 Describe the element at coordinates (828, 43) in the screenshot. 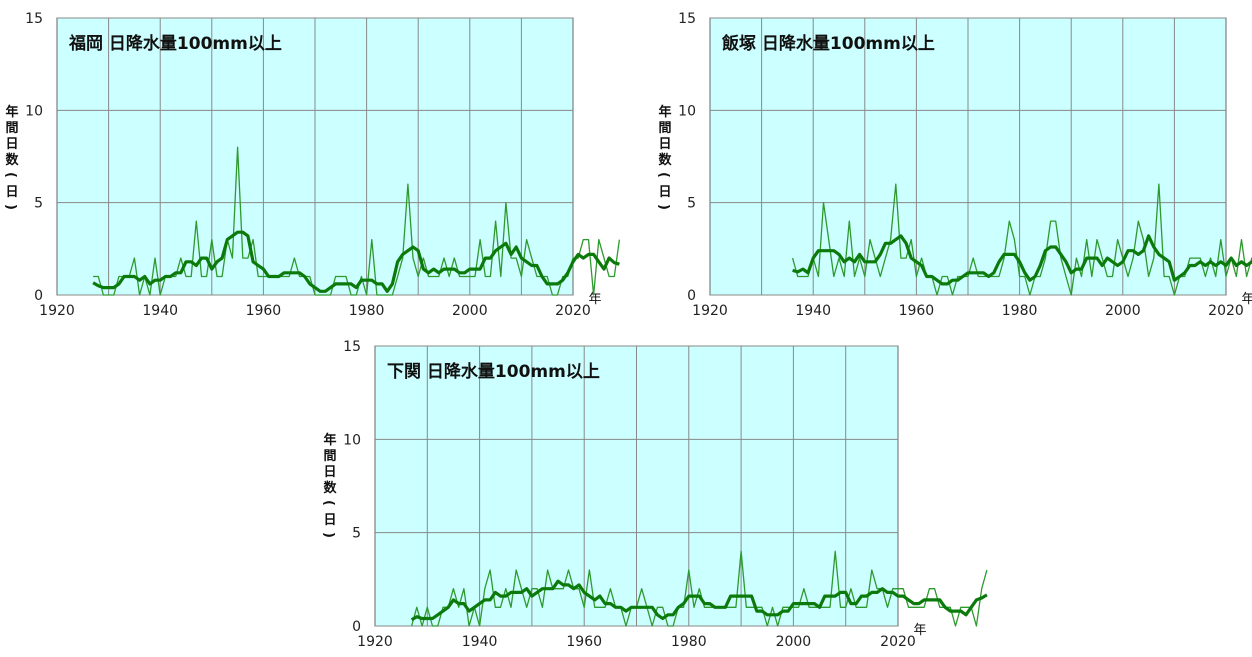

I see `chart-title: 飯塚 日降水量100mm以上` at that location.